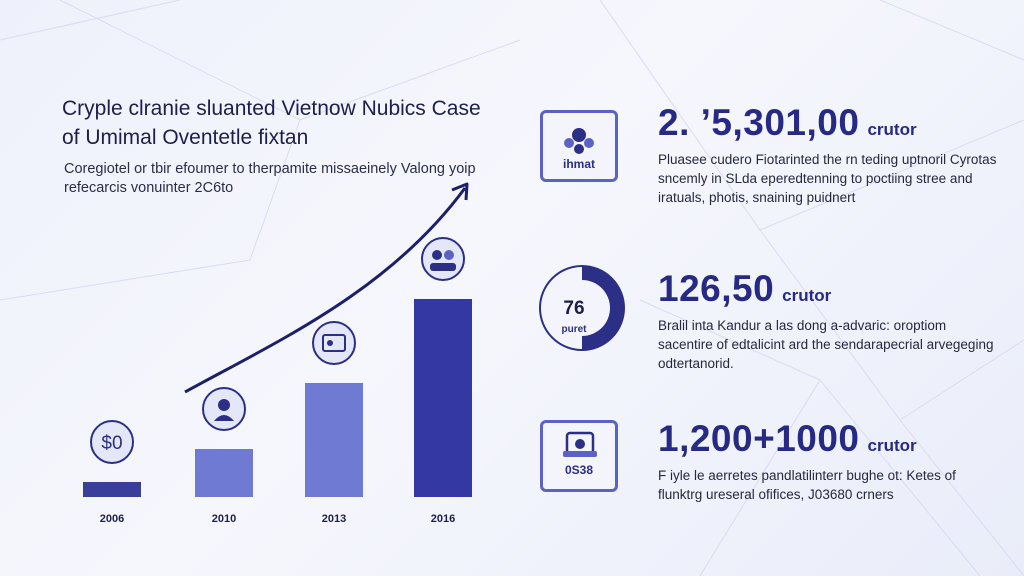  What do you see at coordinates (112, 489) in the screenshot?
I see `bar-2006` at bounding box center [112, 489].